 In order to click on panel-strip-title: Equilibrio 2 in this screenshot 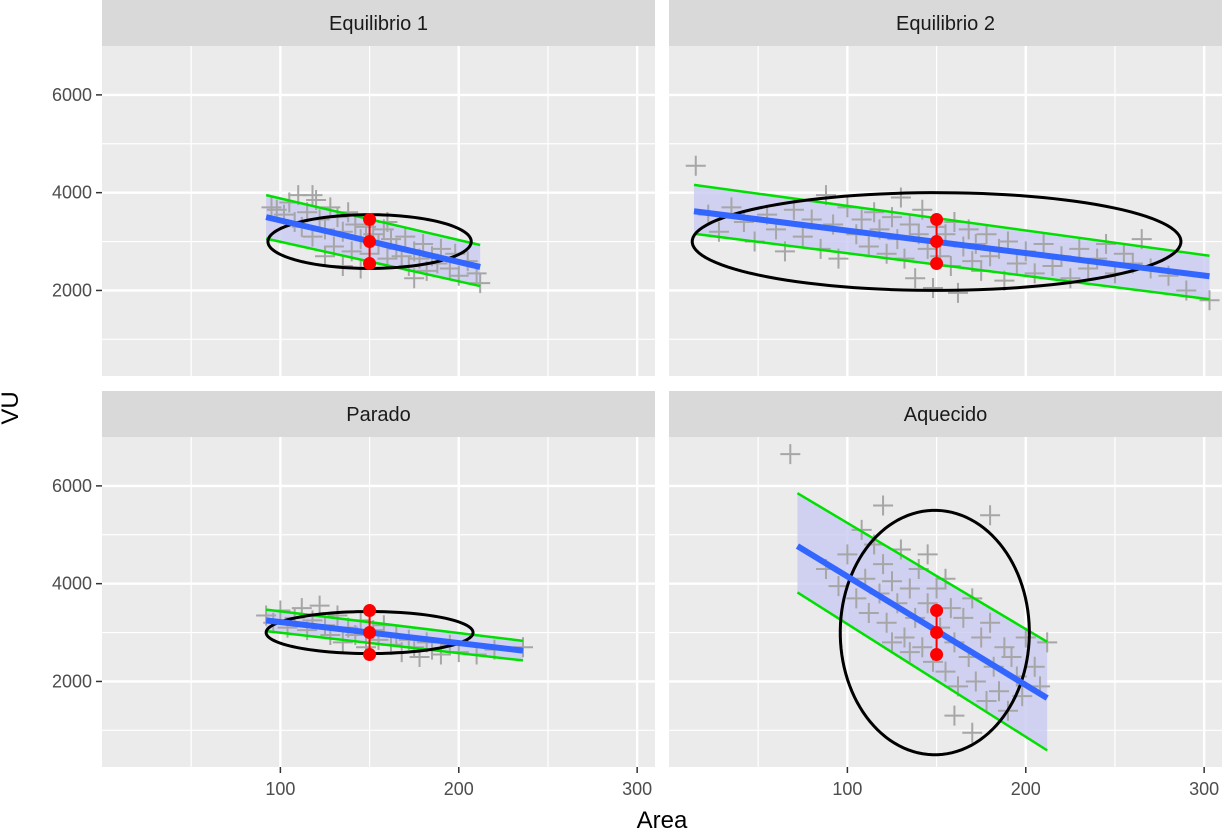, I will do `click(945, 24)`.